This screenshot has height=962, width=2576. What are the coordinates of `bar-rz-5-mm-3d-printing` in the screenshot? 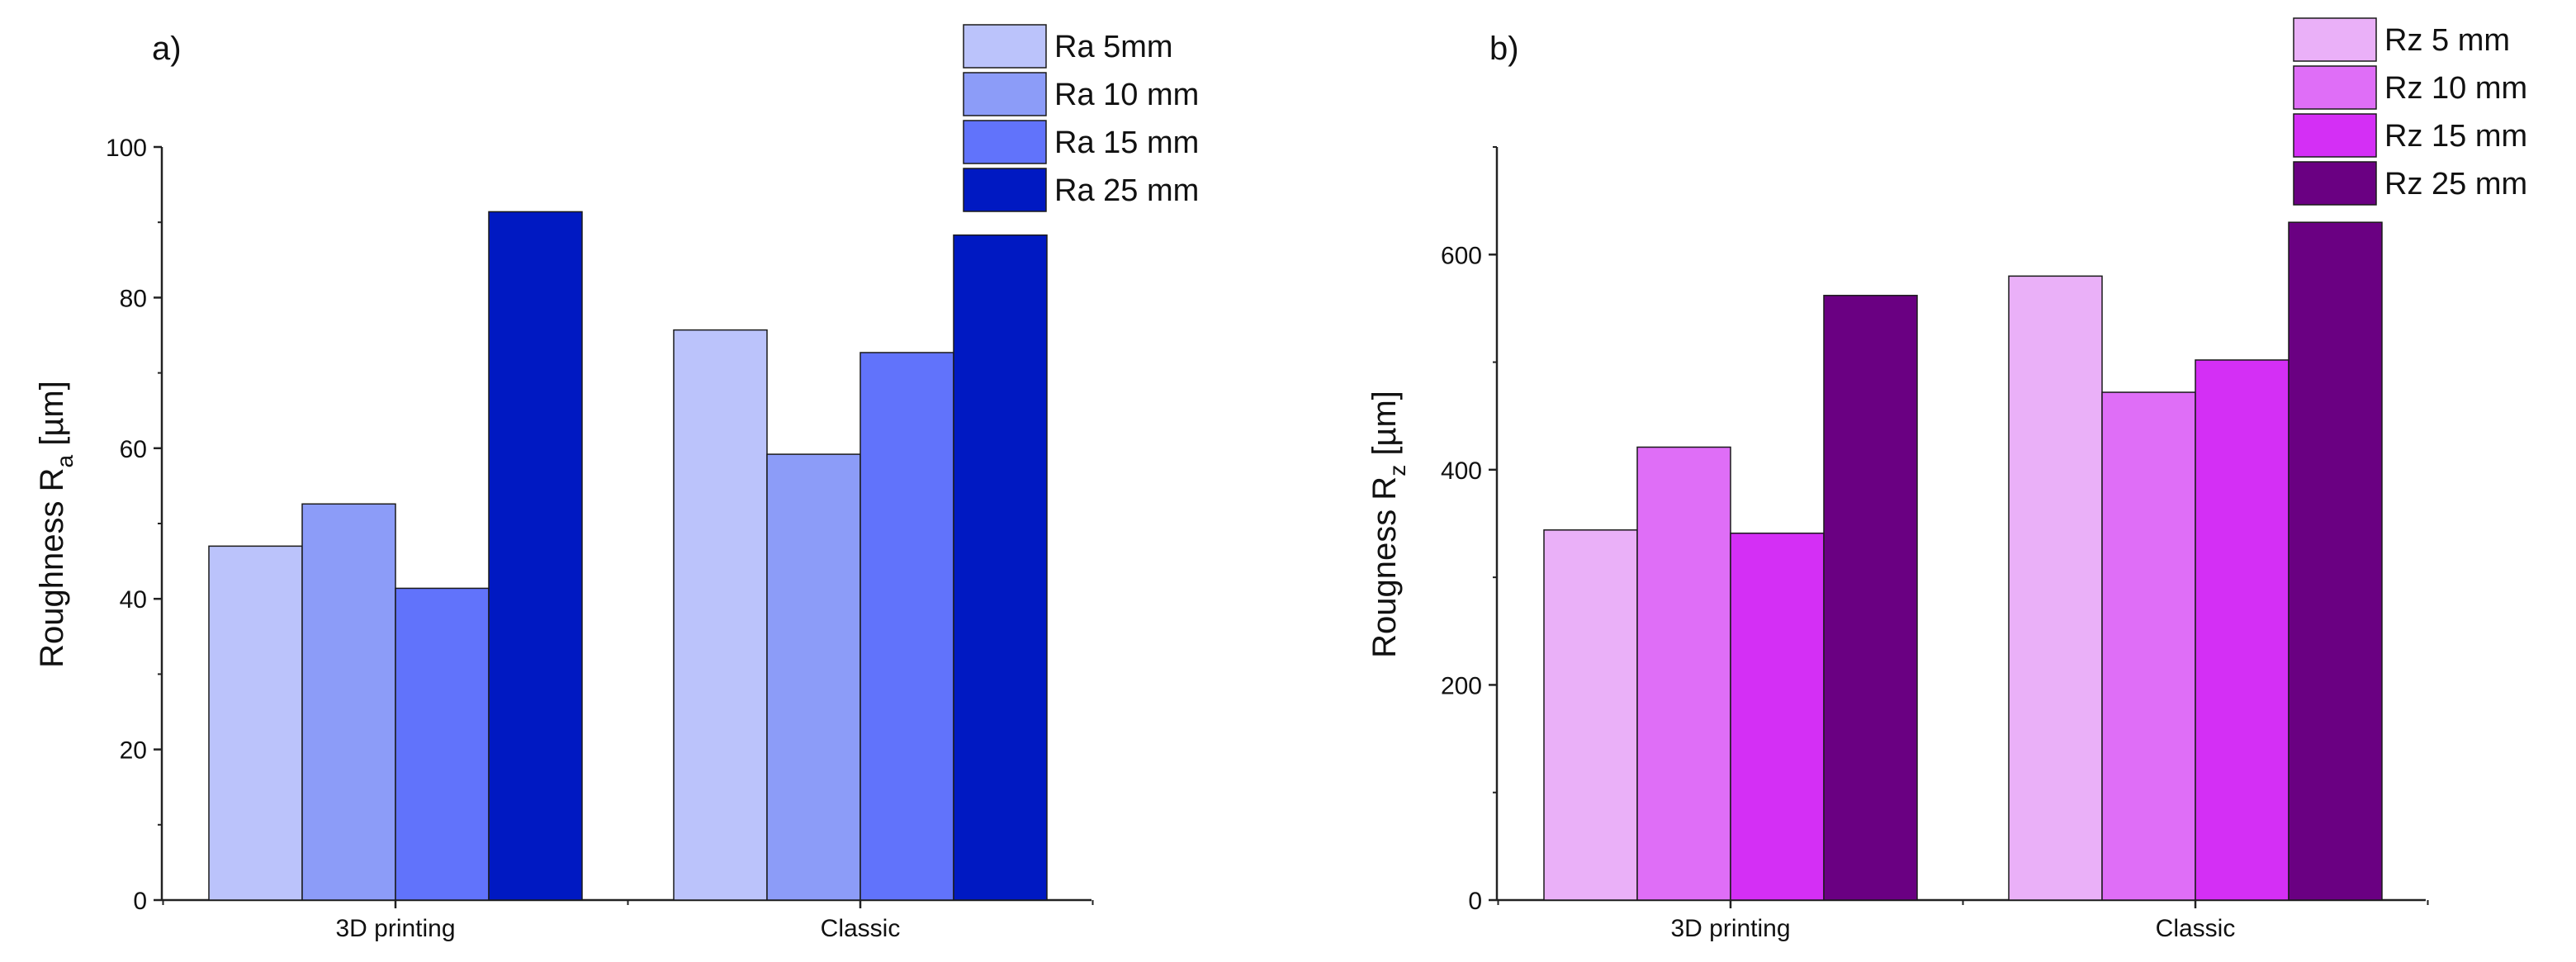 It's located at (1590, 715).